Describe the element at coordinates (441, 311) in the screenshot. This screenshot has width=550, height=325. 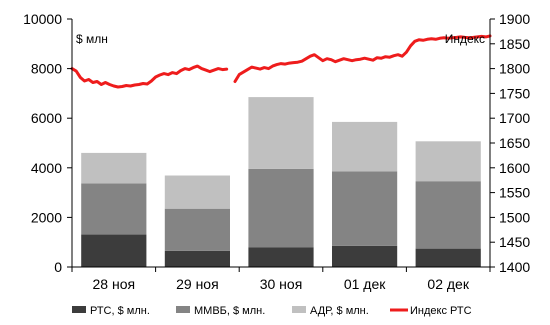
I see `legend-label-4: Индекс РТС` at that location.